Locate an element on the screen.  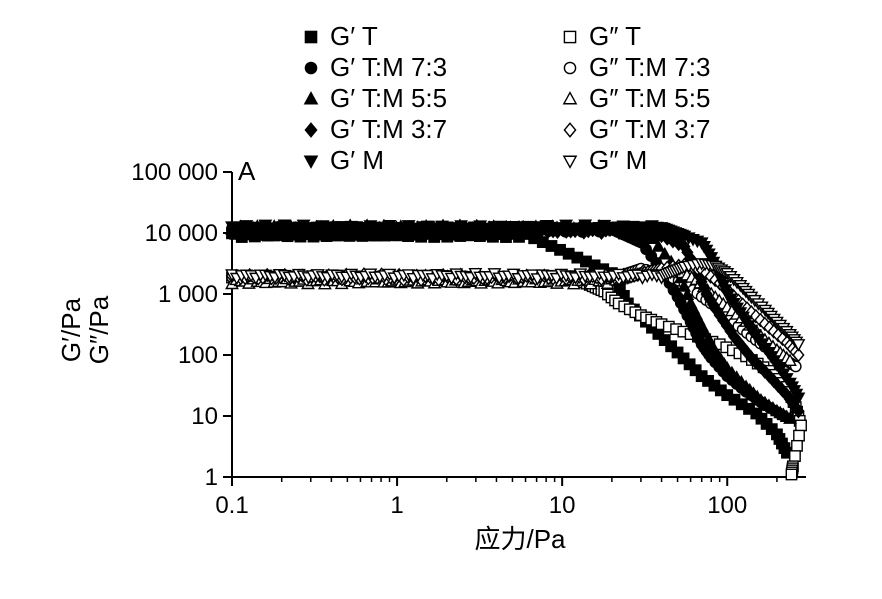
legend-label: G″ M is located at coordinates (618, 160).